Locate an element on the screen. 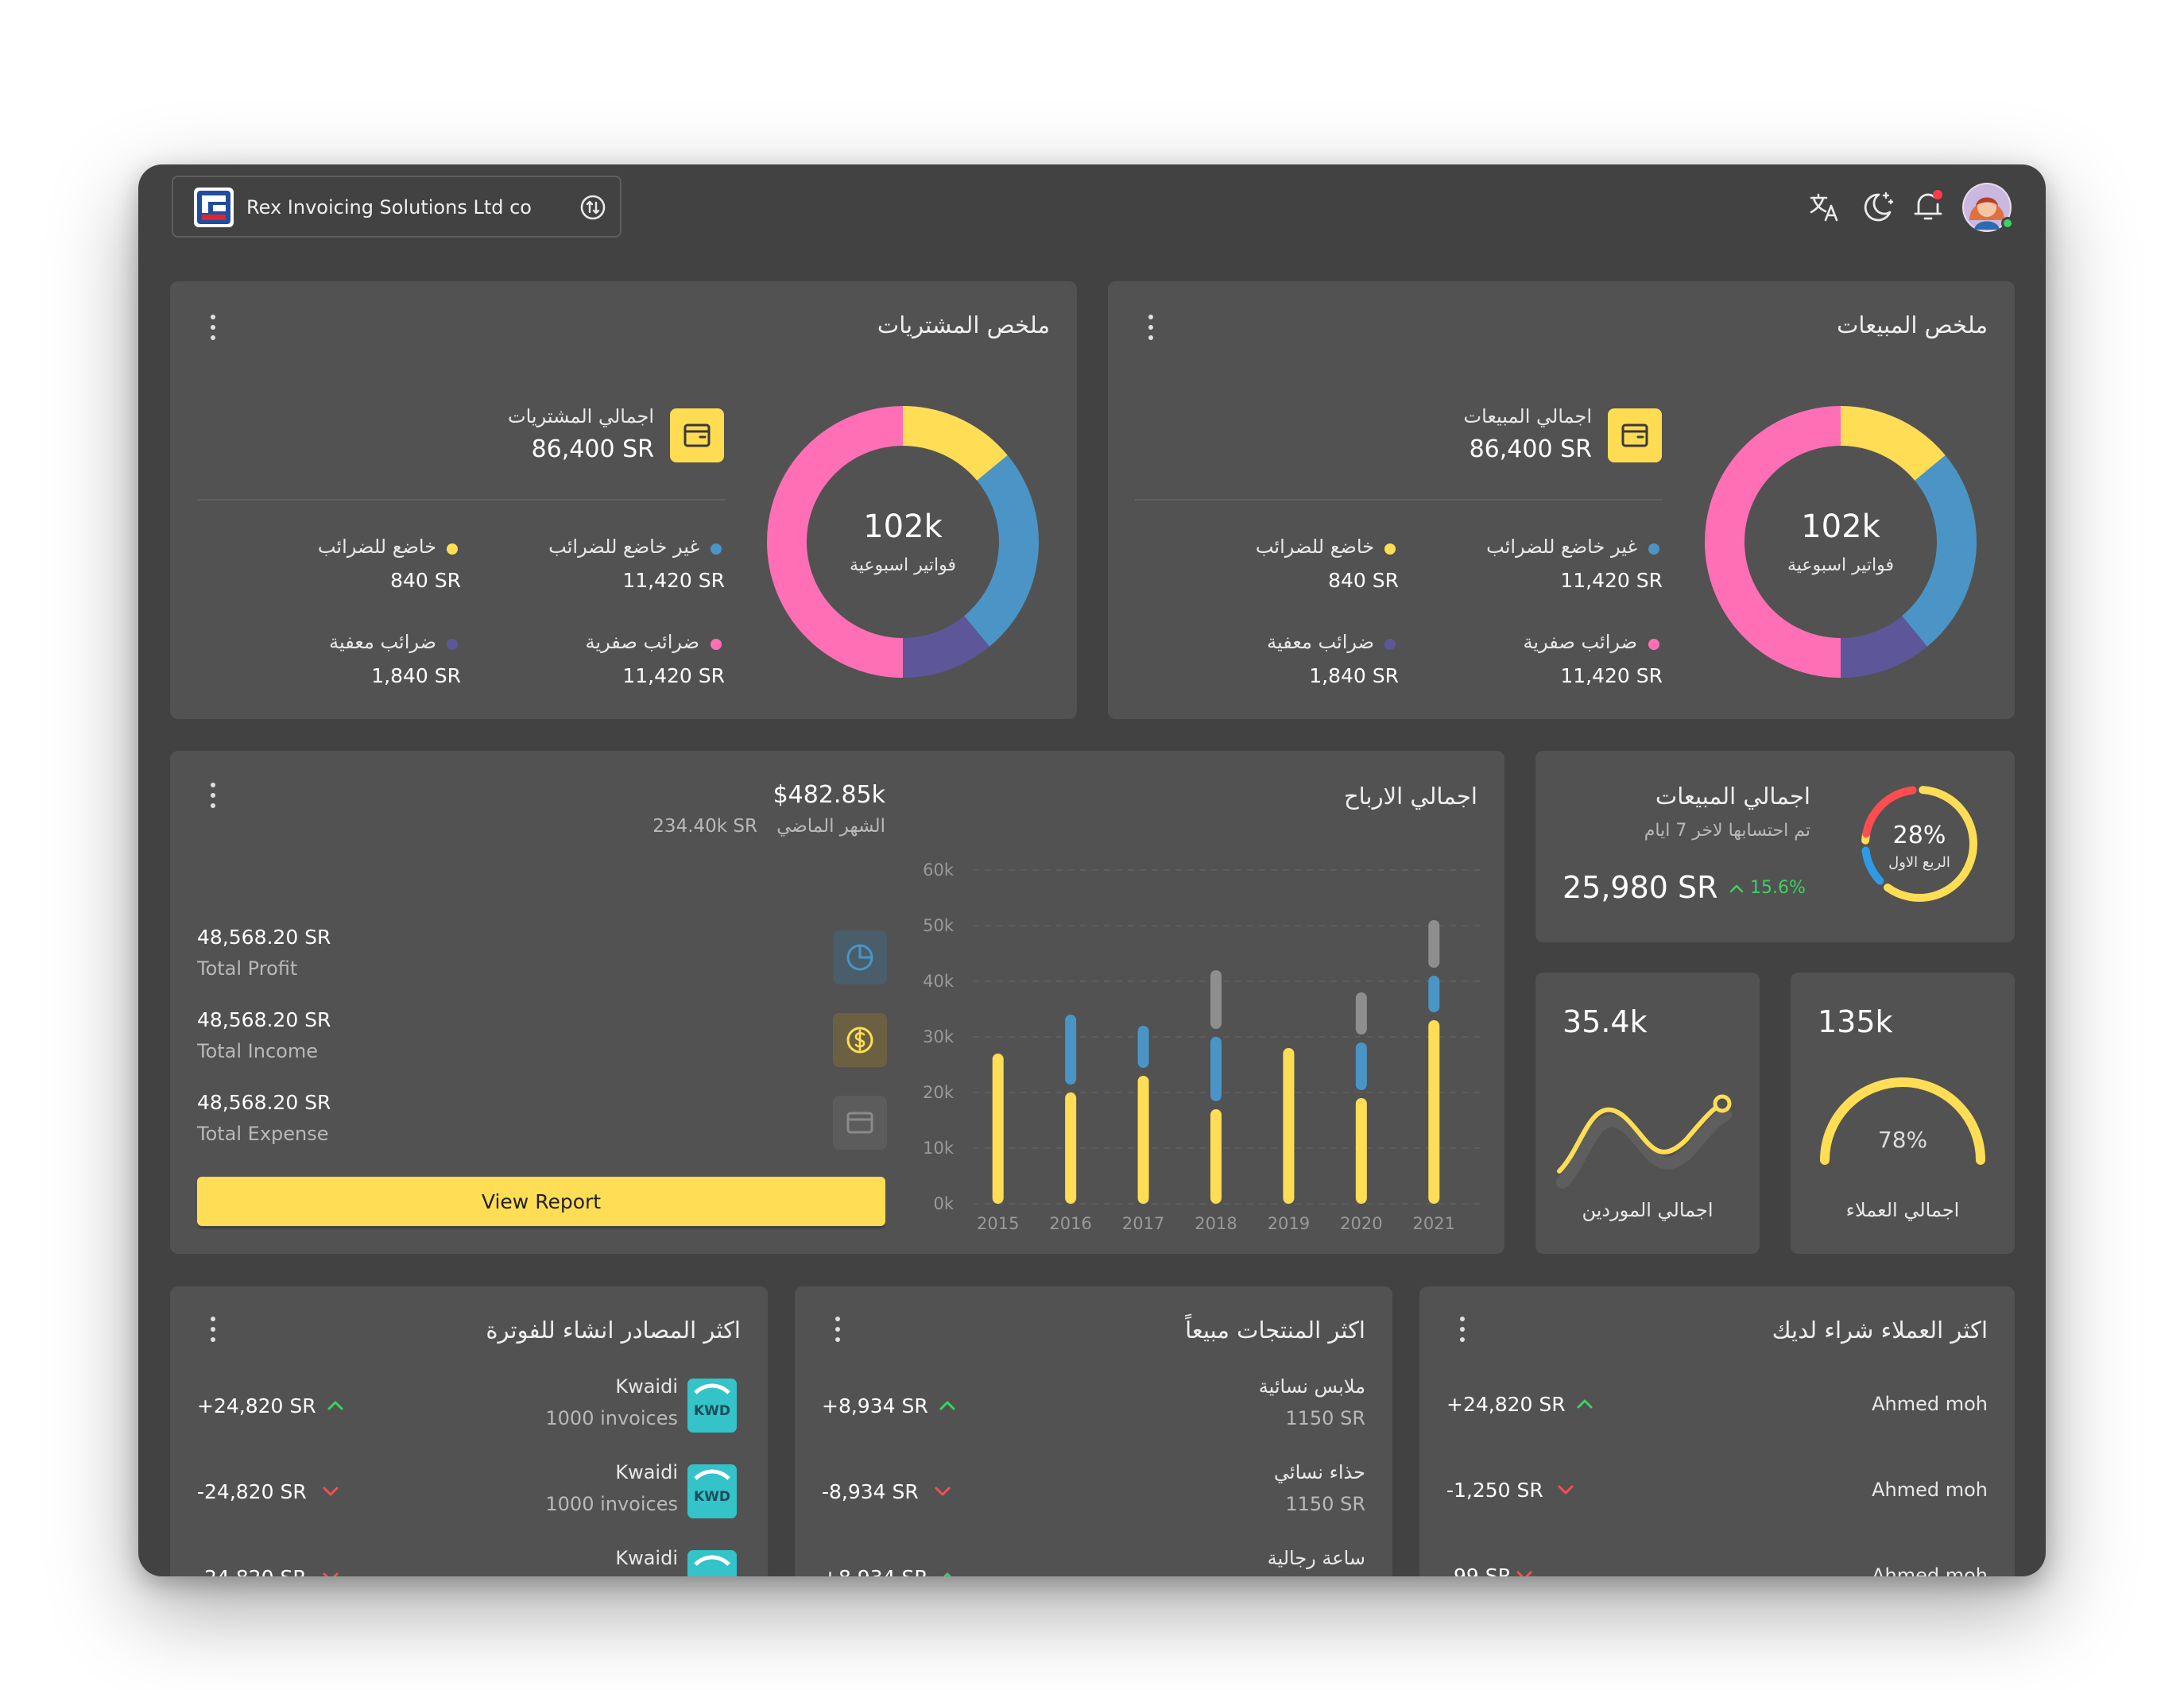 This screenshot has width=2184, height=1690. sales-total-value: 25,980 SR is located at coordinates (1640, 887).